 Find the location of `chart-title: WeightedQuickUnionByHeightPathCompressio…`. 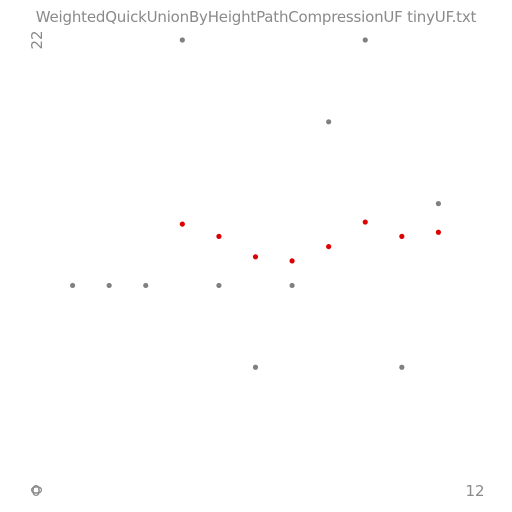

chart-title: WeightedQuickUnionByHeightPathCompressio… is located at coordinates (256, 17).